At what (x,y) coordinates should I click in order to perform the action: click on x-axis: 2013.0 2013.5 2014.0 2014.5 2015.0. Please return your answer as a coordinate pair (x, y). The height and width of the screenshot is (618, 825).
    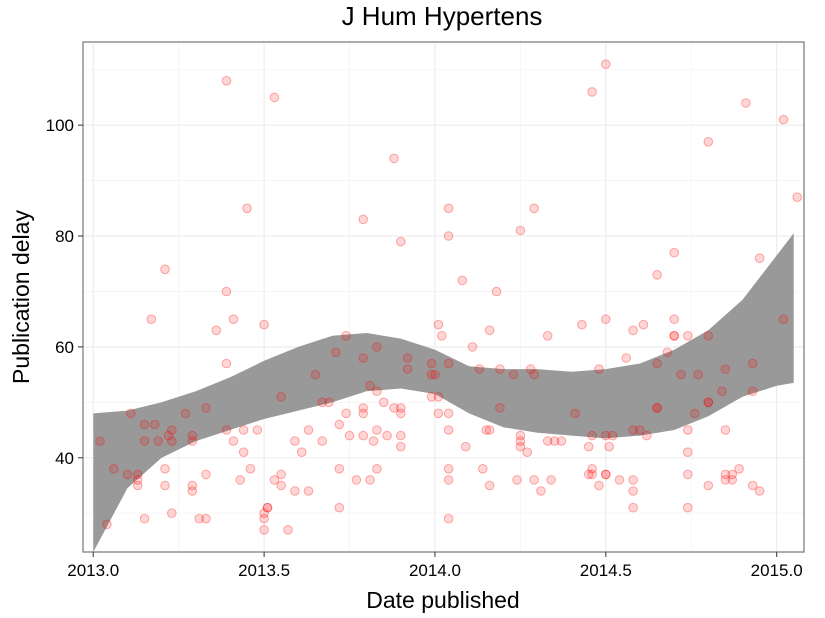
    Looking at the image, I should click on (435, 566).